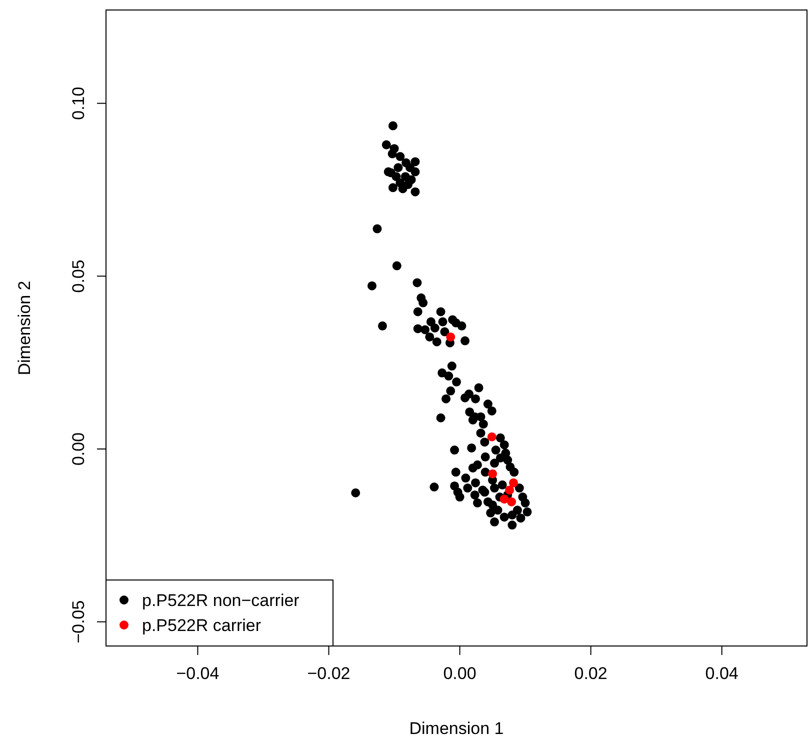  What do you see at coordinates (78, 276) in the screenshot?
I see `y-tick-label: 0.05` at bounding box center [78, 276].